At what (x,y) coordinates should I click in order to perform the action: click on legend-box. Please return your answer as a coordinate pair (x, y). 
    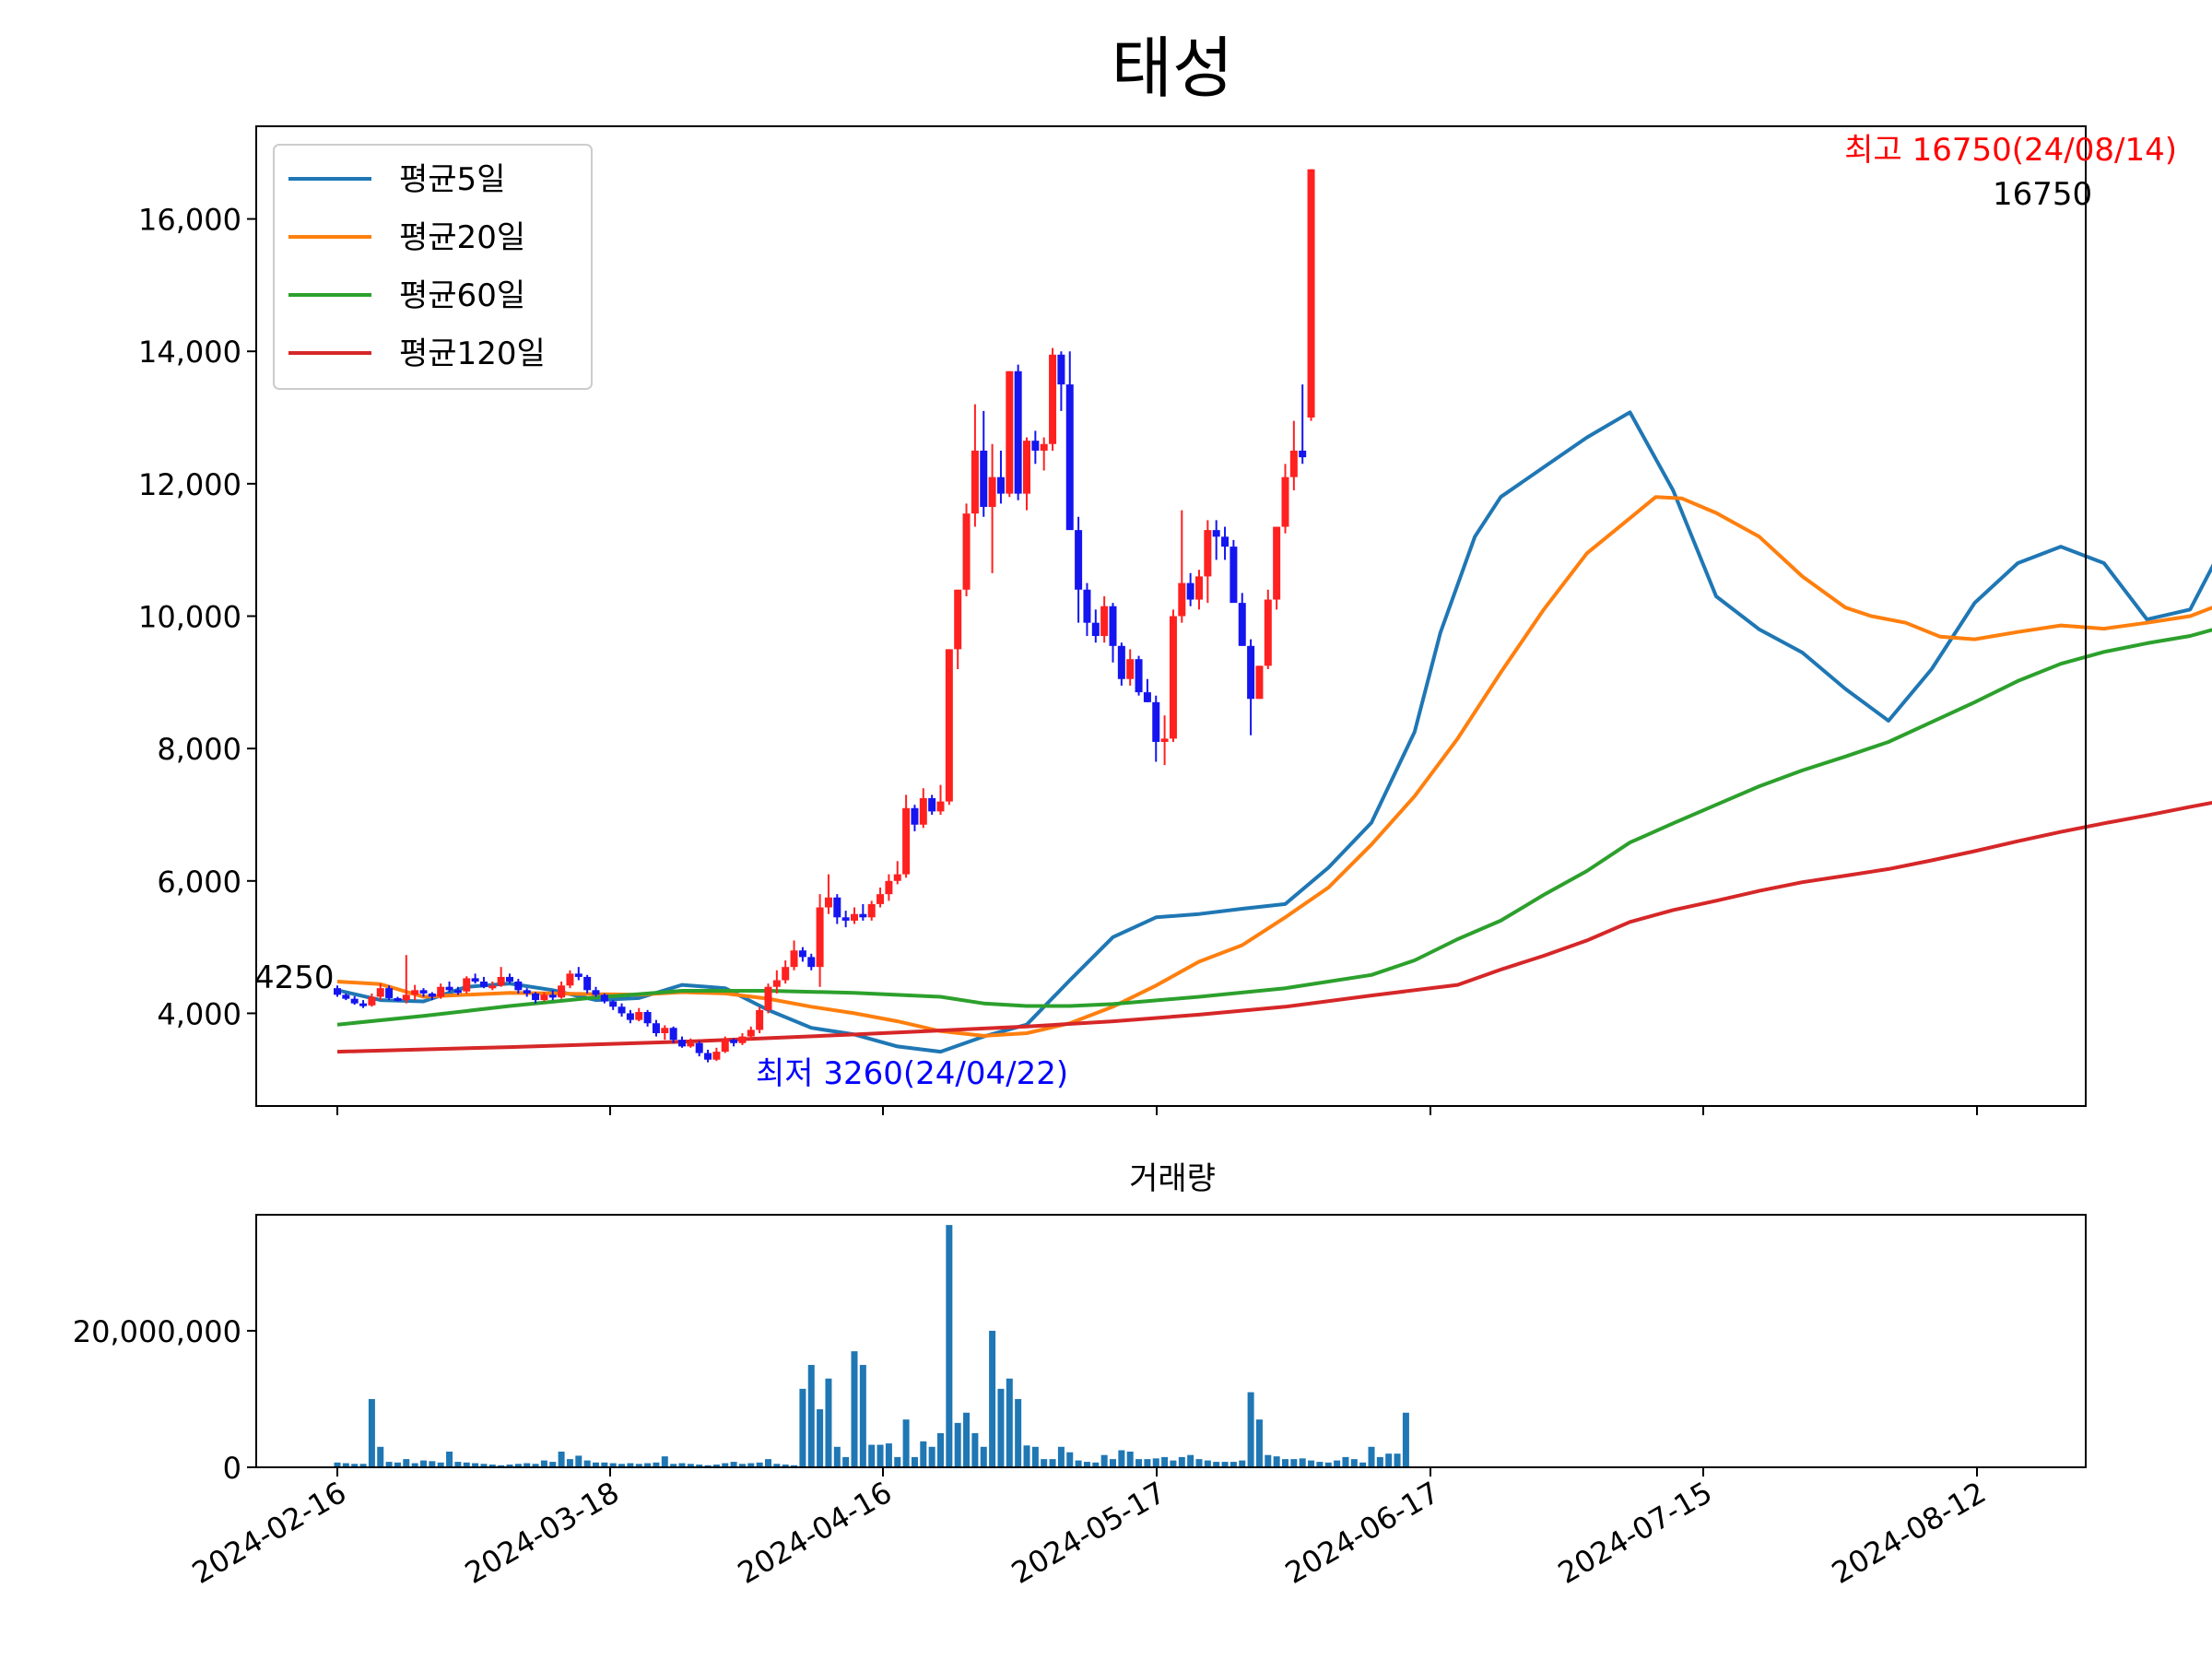
    Looking at the image, I should click on (433, 267).